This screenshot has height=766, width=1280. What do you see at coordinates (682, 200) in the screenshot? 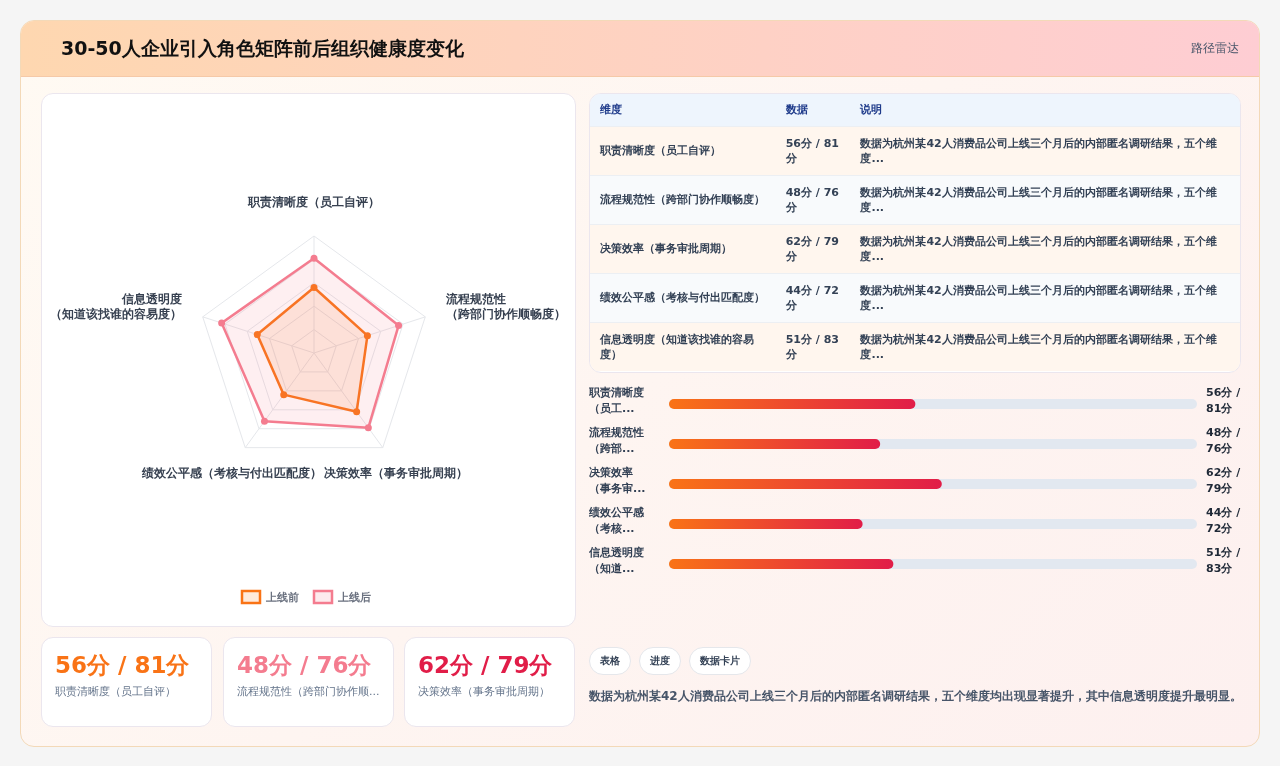
I see `text: 流程规范性（跨部门协作顺畅度）` at bounding box center [682, 200].